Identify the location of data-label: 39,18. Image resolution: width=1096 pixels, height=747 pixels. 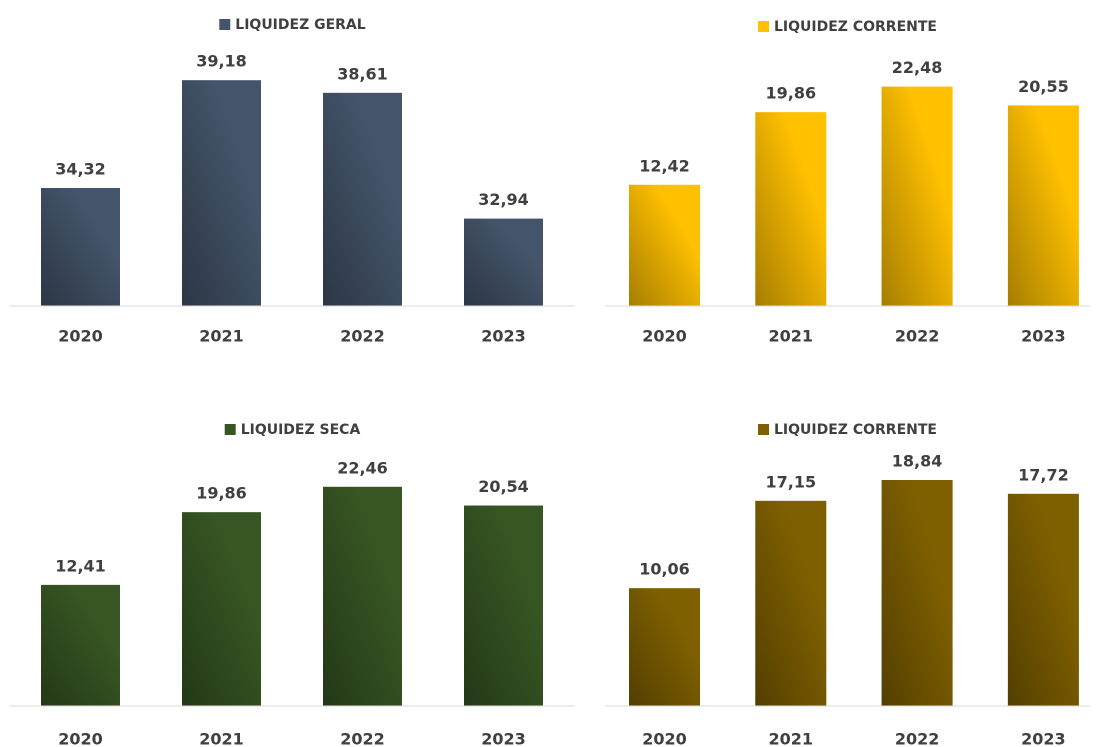
(221, 61).